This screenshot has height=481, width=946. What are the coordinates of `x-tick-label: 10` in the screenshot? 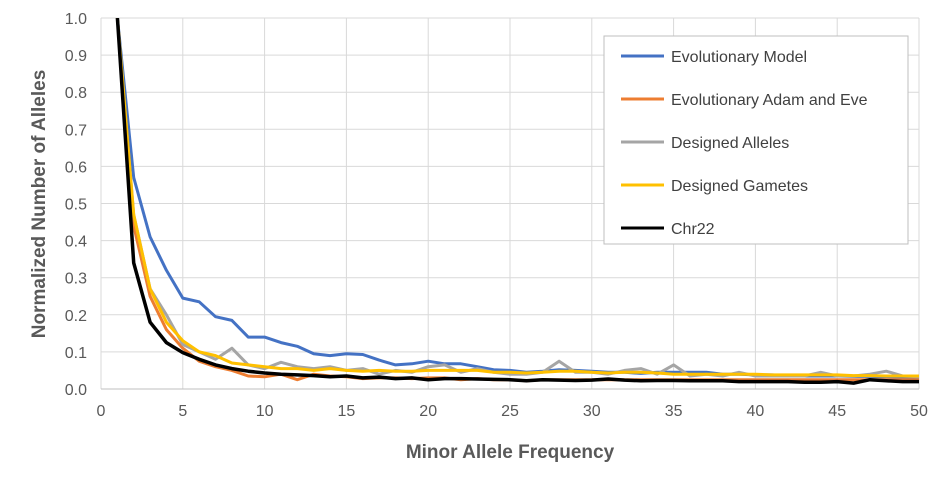 It's located at (265, 411).